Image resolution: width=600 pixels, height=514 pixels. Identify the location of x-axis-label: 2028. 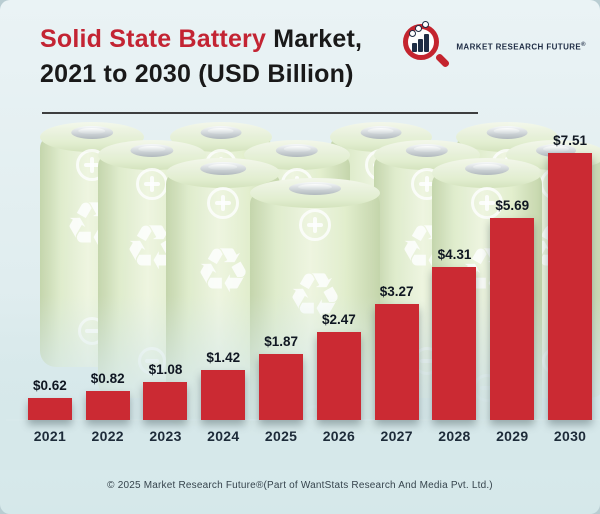
(454, 436).